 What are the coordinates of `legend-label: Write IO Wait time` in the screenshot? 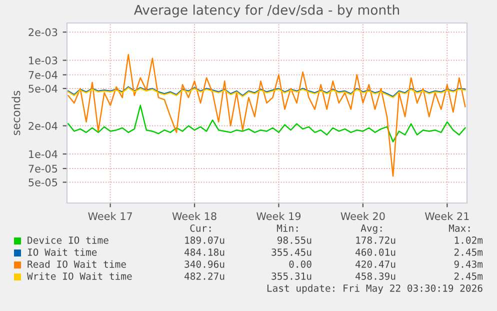 It's located at (79, 276).